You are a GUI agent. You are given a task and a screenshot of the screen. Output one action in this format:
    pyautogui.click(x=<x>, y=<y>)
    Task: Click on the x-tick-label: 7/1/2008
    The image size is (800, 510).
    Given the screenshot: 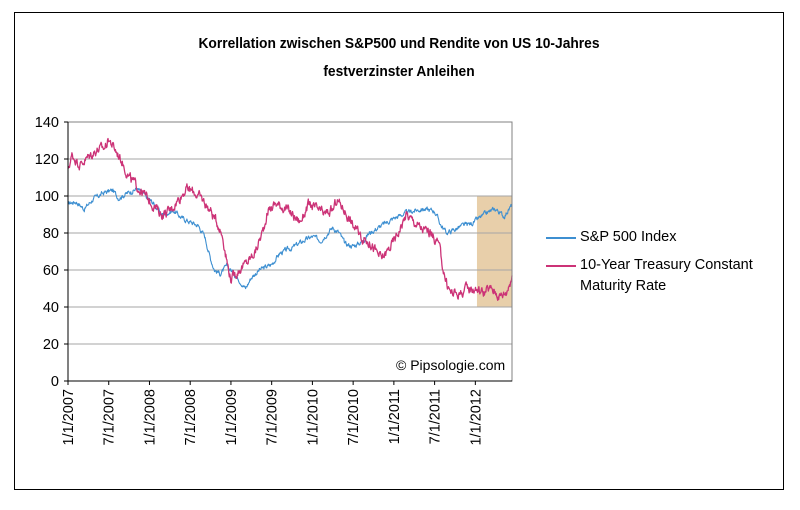 What is the action you would take?
    pyautogui.click(x=191, y=417)
    